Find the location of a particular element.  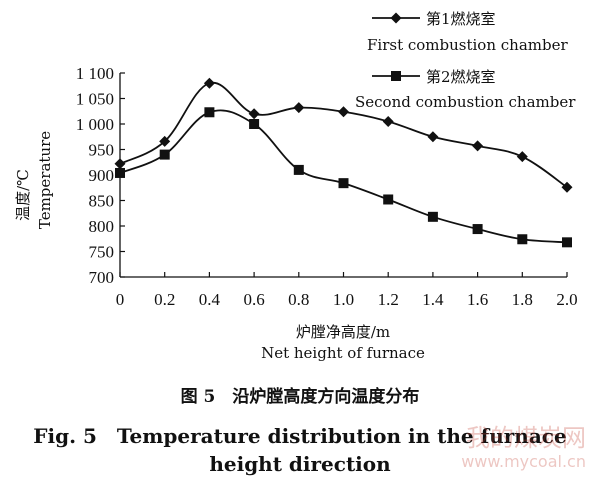

legend-2-label-en: Second combustion chamber is located at coordinates (465, 102).